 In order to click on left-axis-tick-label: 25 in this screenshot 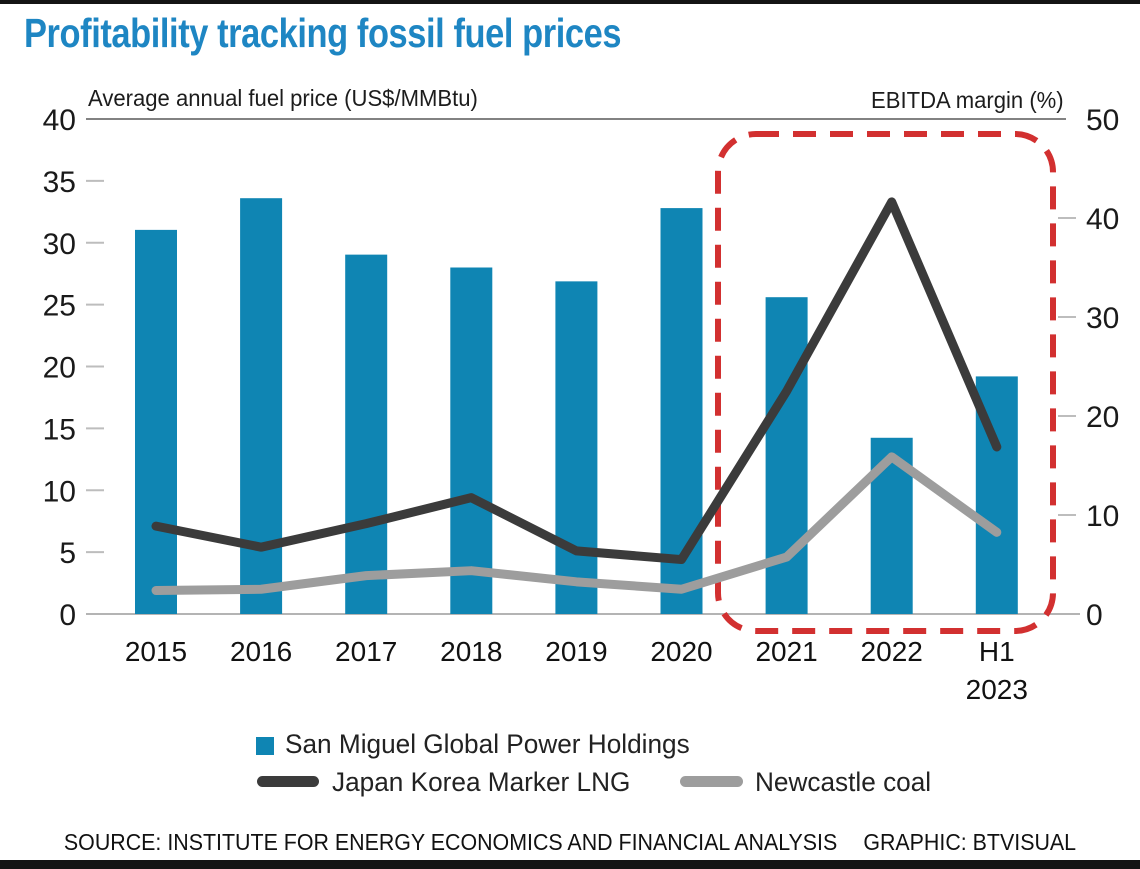, I will do `click(59, 306)`.